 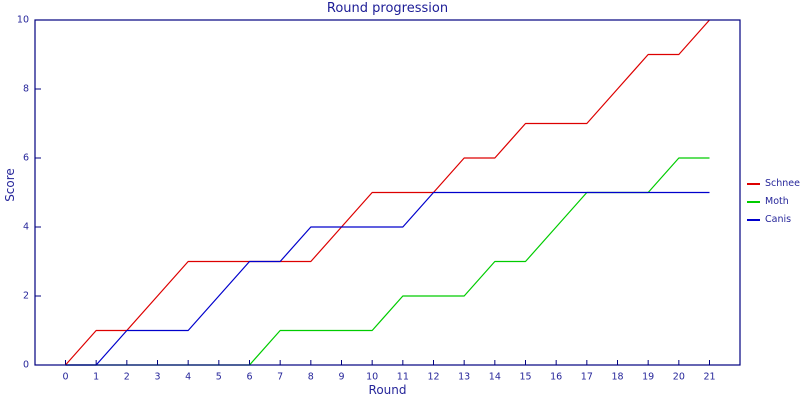 What do you see at coordinates (249, 376) in the screenshot?
I see `x-tick-label: 6` at bounding box center [249, 376].